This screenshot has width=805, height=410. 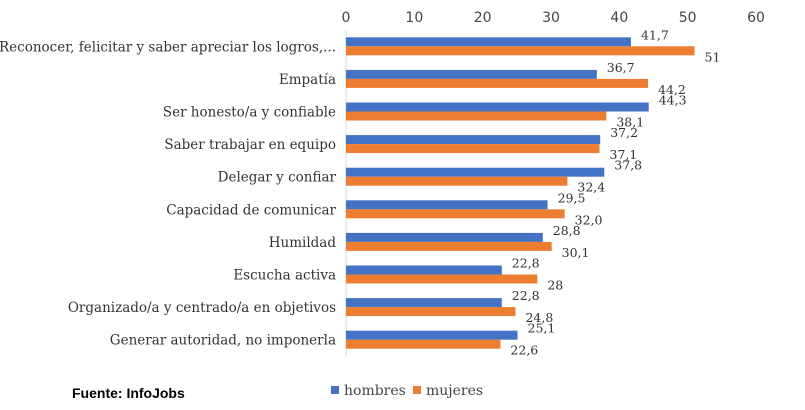 I want to click on legend-label-mujeres: mujeres, so click(x=454, y=391).